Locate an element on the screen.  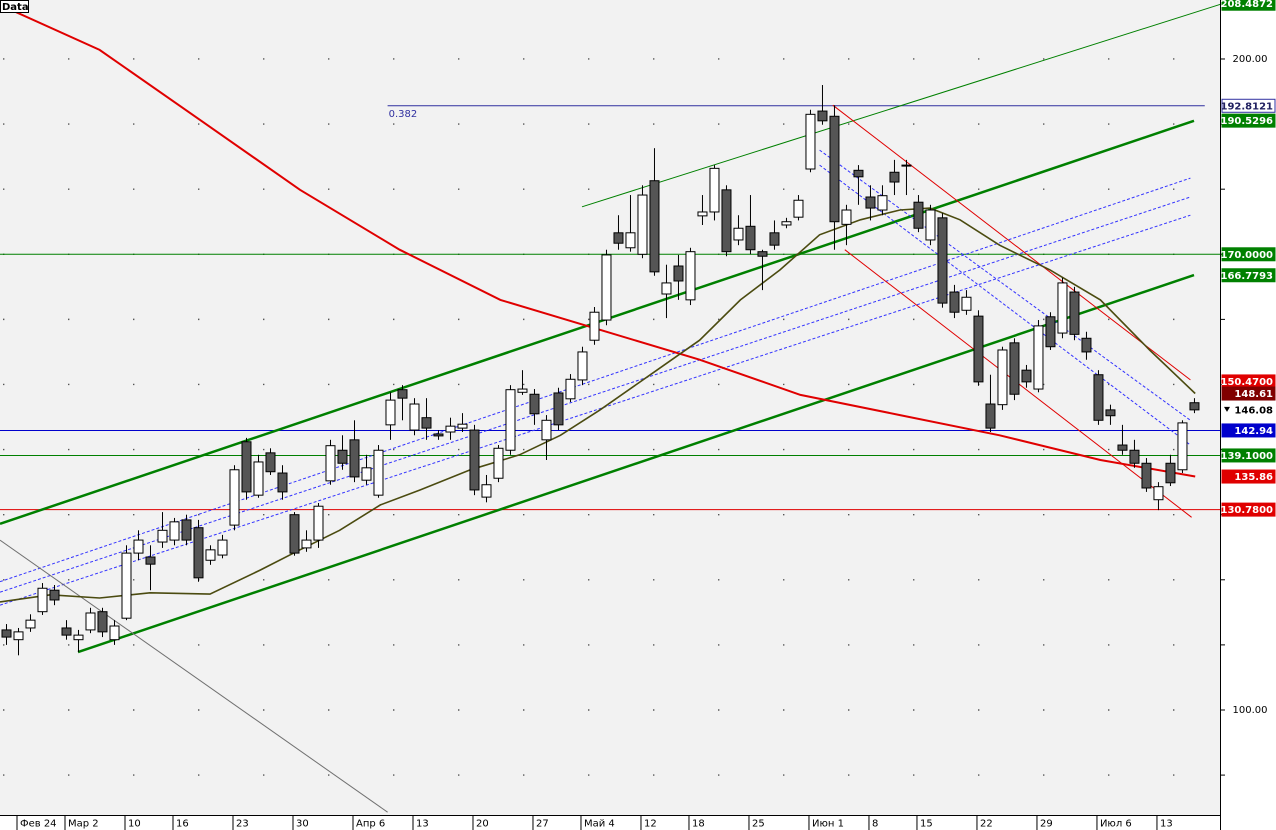
x-tick-label: 8 is located at coordinates (875, 824).